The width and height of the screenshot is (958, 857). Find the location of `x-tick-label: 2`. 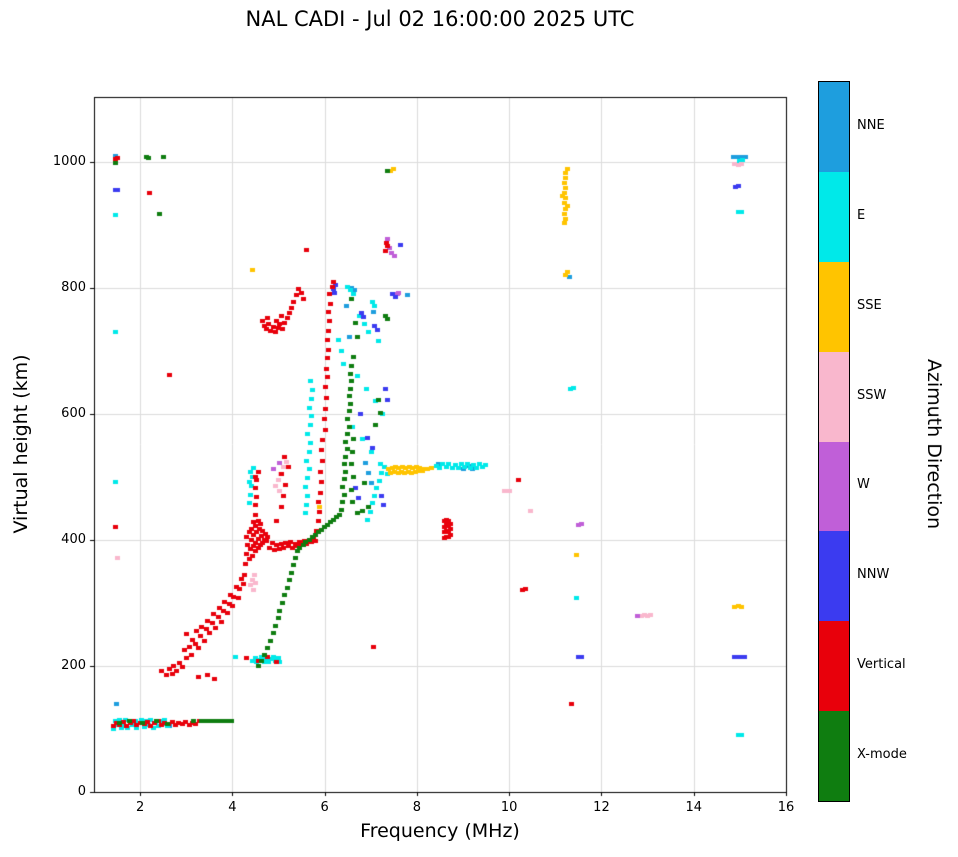

x-tick-label: 2 is located at coordinates (140, 807).